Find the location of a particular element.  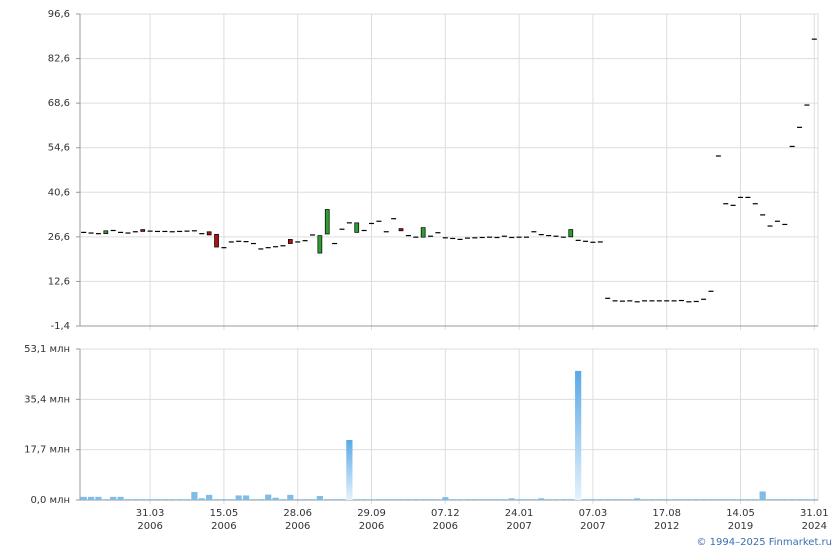

y-tick-label: 26,6 is located at coordinates (59, 237).